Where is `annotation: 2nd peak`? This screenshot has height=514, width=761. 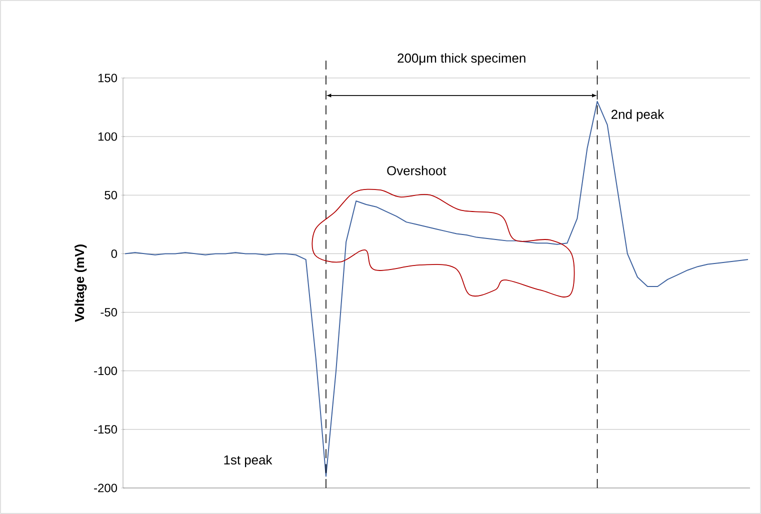
annotation: 2nd peak is located at coordinates (638, 115).